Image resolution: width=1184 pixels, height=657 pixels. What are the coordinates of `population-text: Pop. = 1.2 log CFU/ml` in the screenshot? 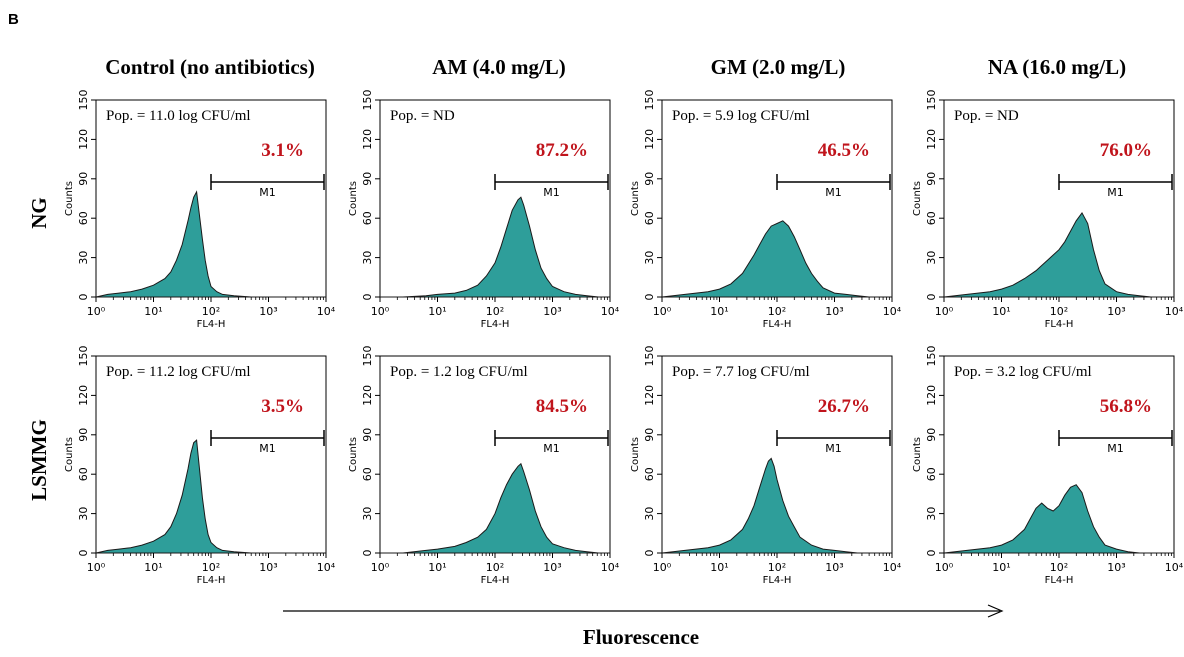 It's located at (459, 372).